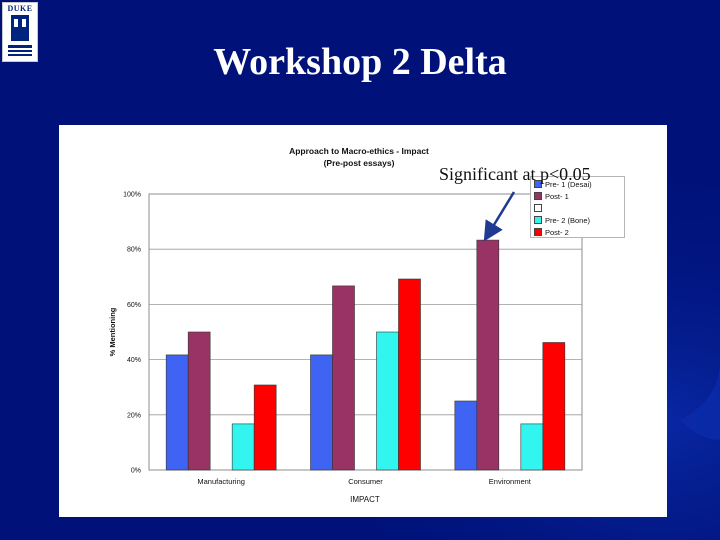 This screenshot has width=720, height=540. I want to click on legend-label: Post- 1, so click(557, 196).